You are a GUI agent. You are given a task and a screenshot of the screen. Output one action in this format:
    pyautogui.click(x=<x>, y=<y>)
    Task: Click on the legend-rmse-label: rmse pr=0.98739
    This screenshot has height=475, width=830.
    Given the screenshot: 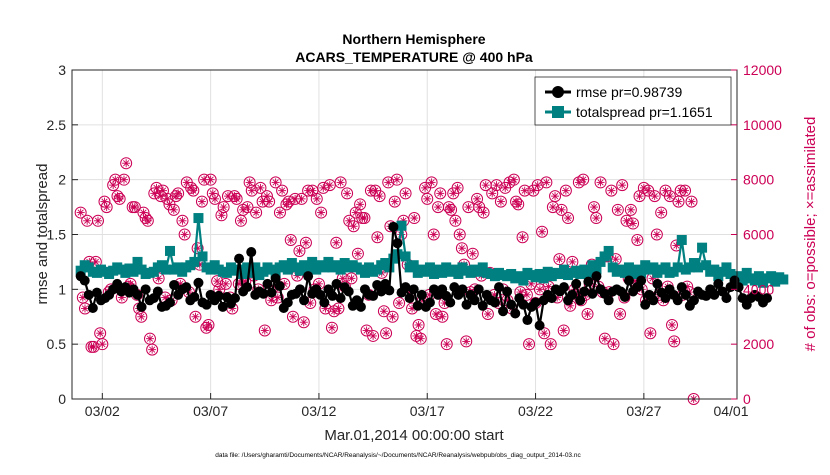 What is the action you would take?
    pyautogui.click(x=629, y=92)
    